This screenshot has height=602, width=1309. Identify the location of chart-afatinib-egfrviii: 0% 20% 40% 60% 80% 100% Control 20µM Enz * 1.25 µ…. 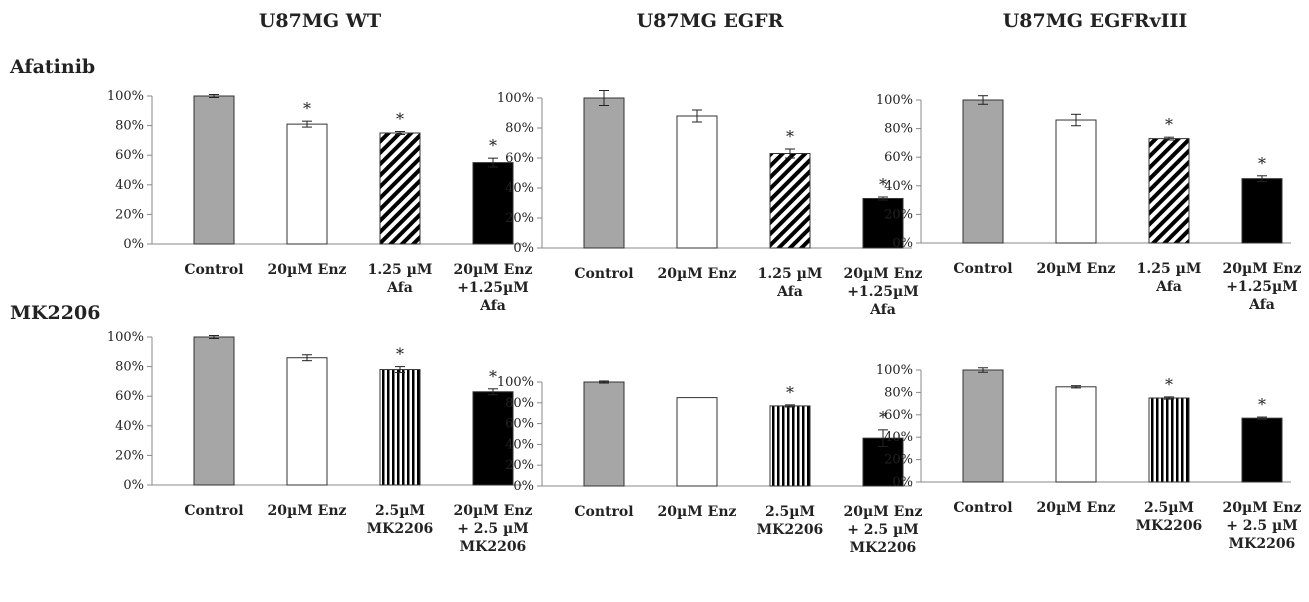
(1089, 203).